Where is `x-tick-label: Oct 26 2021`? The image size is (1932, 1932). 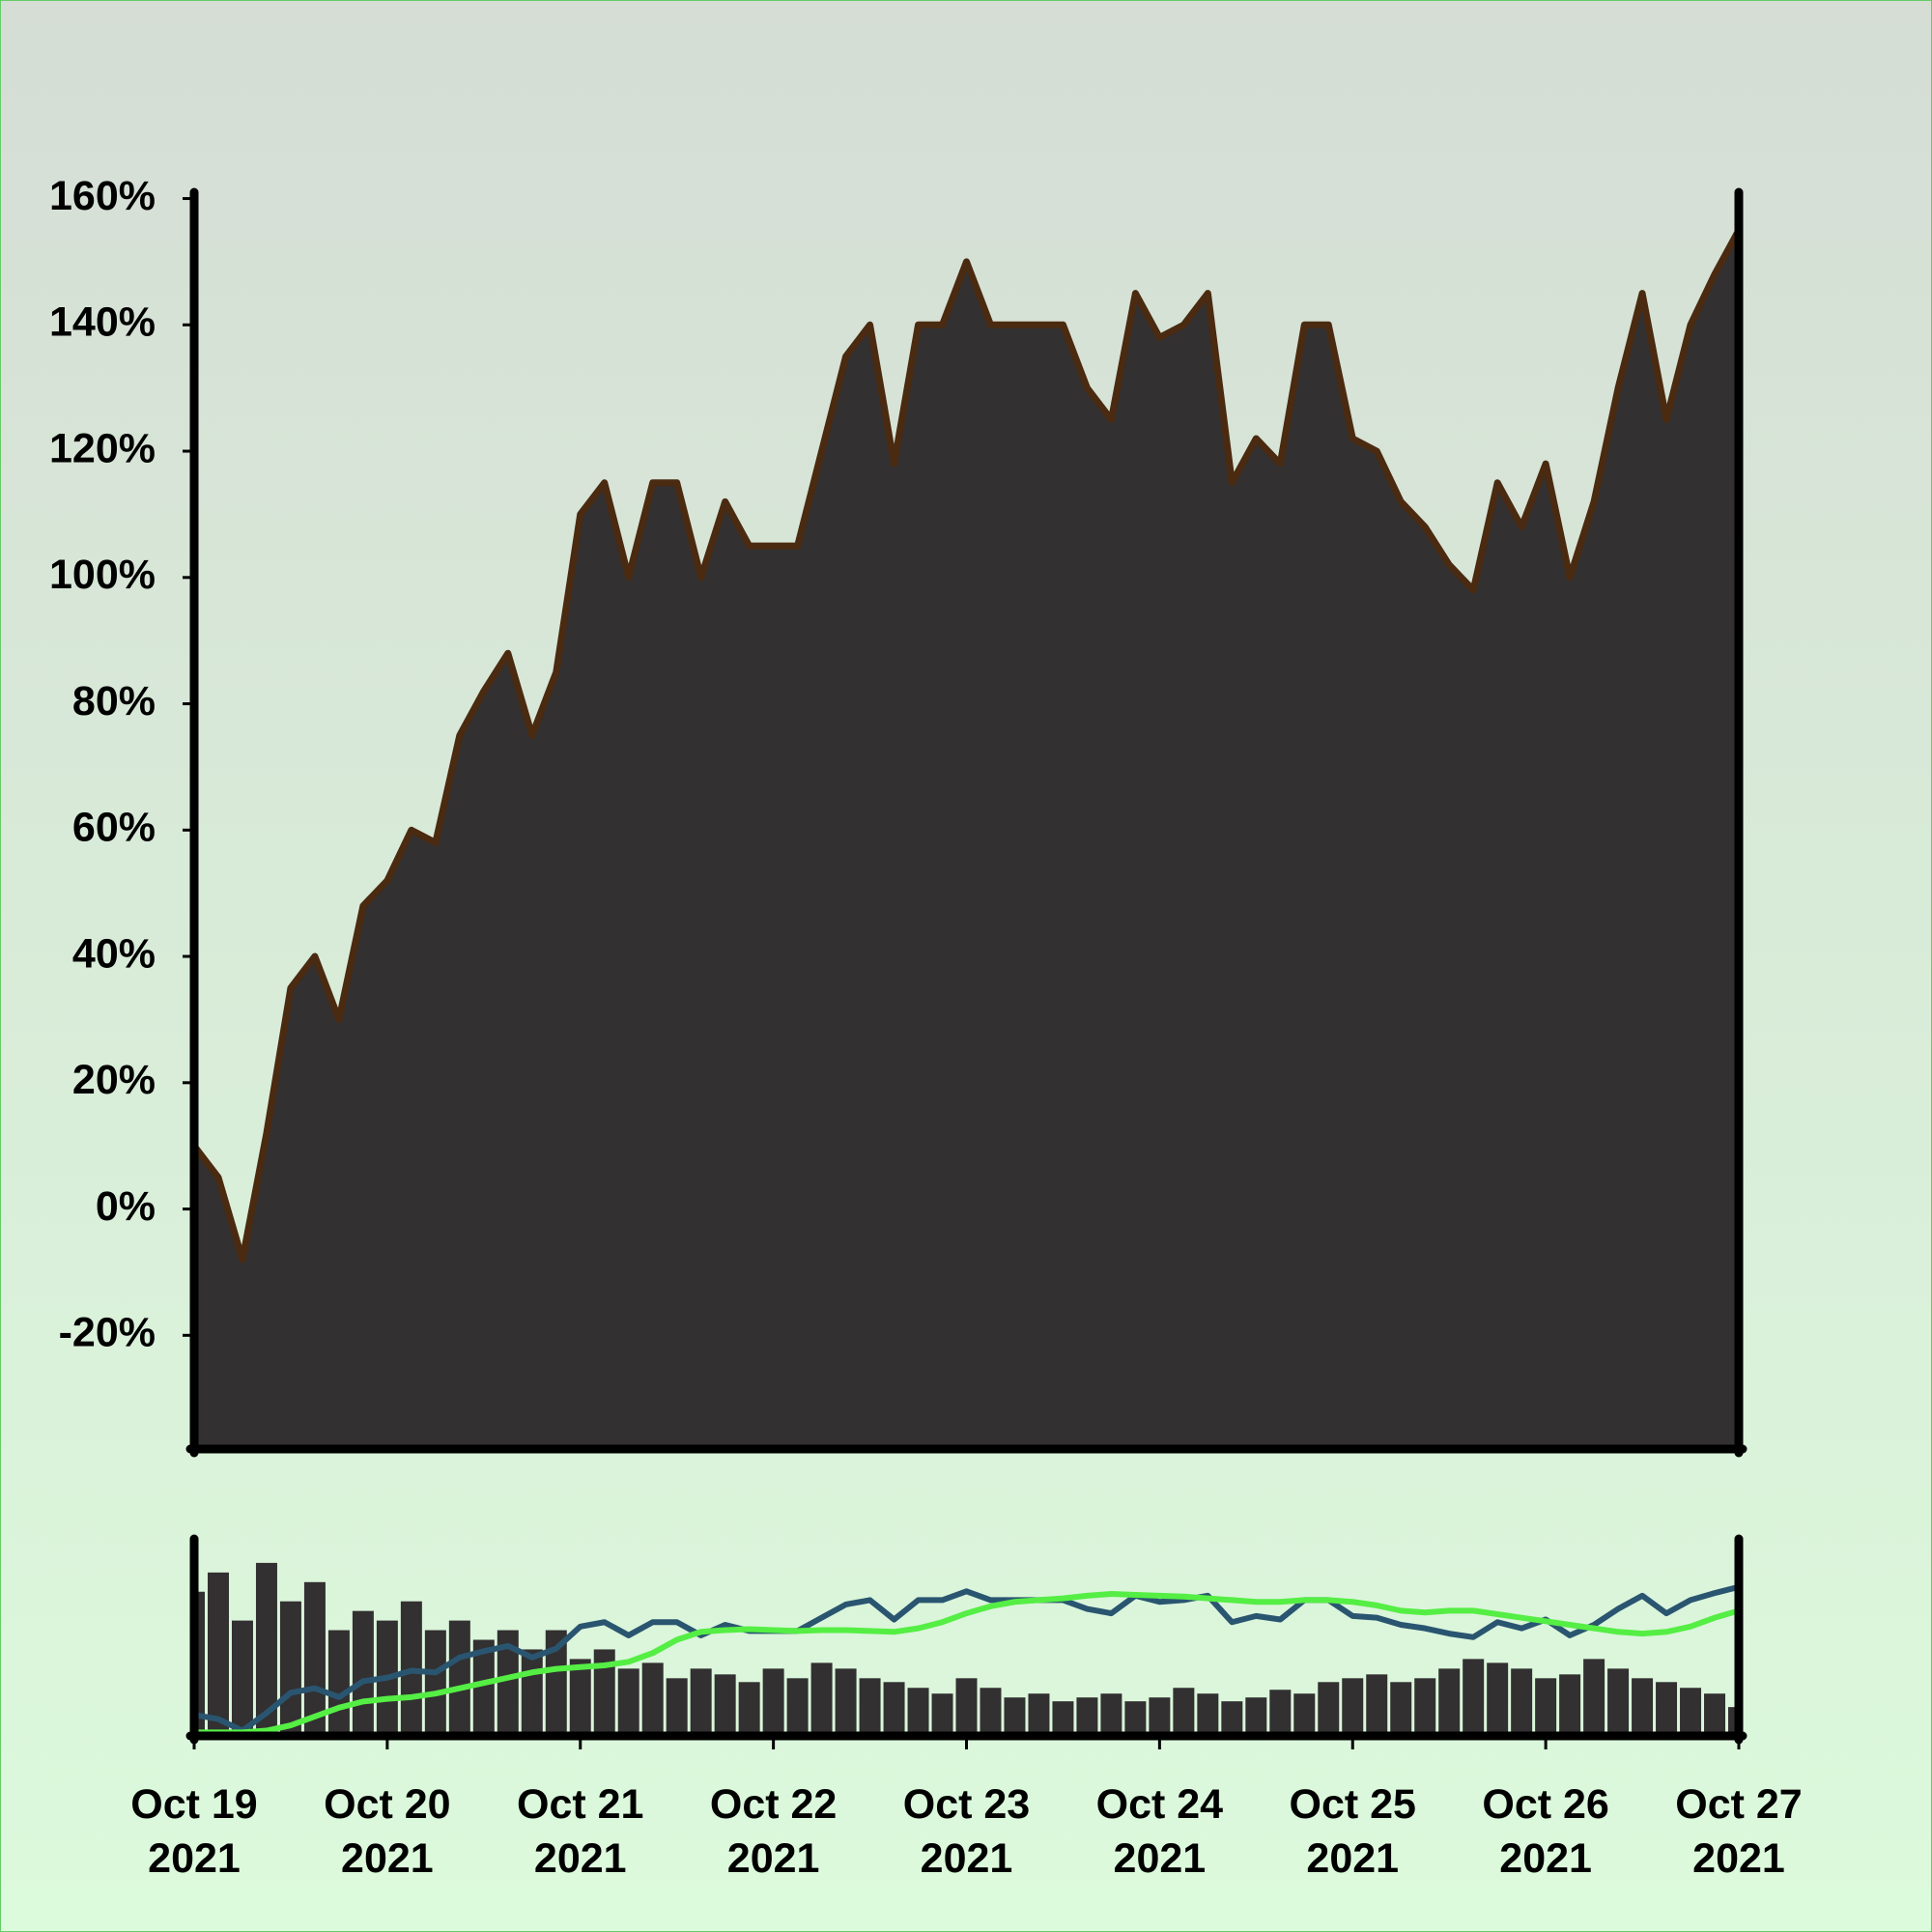 x-tick-label: Oct 26 2021 is located at coordinates (1545, 1831).